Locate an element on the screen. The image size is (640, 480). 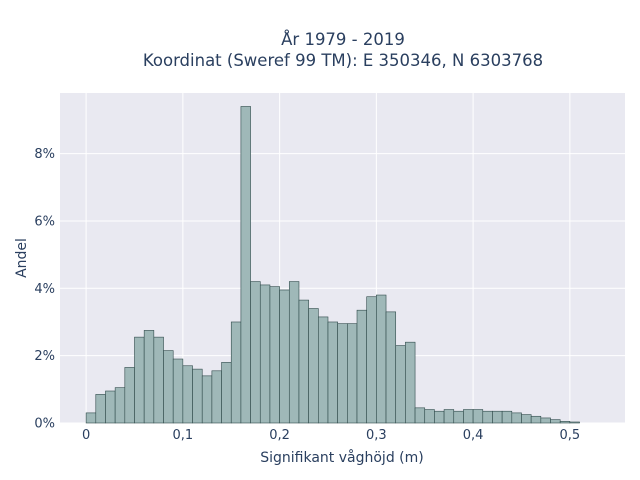
y-axis-label: Andel is located at coordinates (22, 258).